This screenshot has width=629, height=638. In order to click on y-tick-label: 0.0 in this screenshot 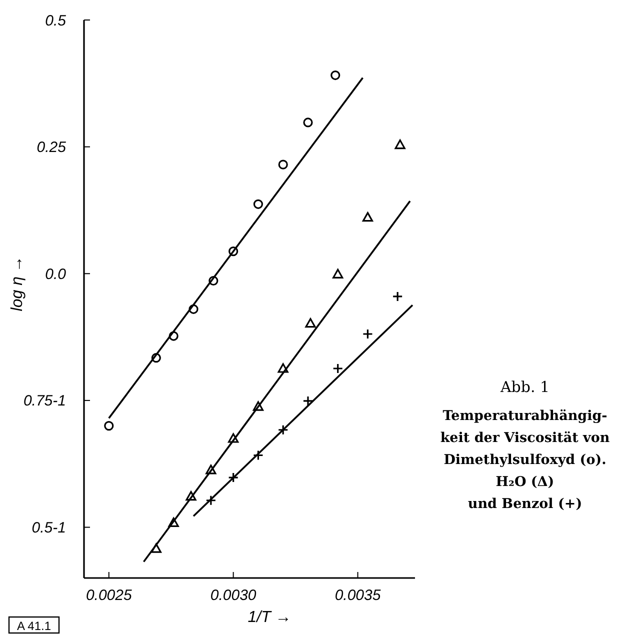, I will do `click(56, 274)`.